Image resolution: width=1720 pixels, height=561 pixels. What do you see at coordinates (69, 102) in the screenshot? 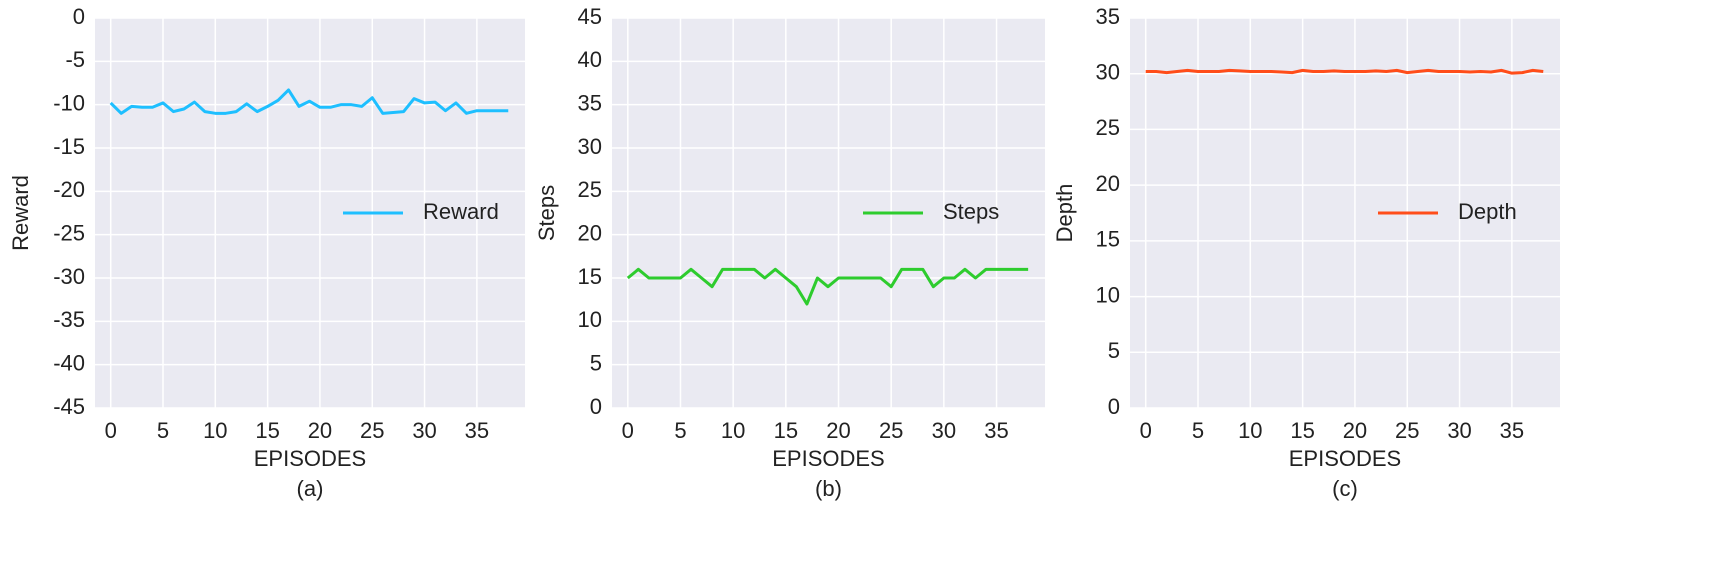
I see `y-tick-label: -10` at bounding box center [69, 102].